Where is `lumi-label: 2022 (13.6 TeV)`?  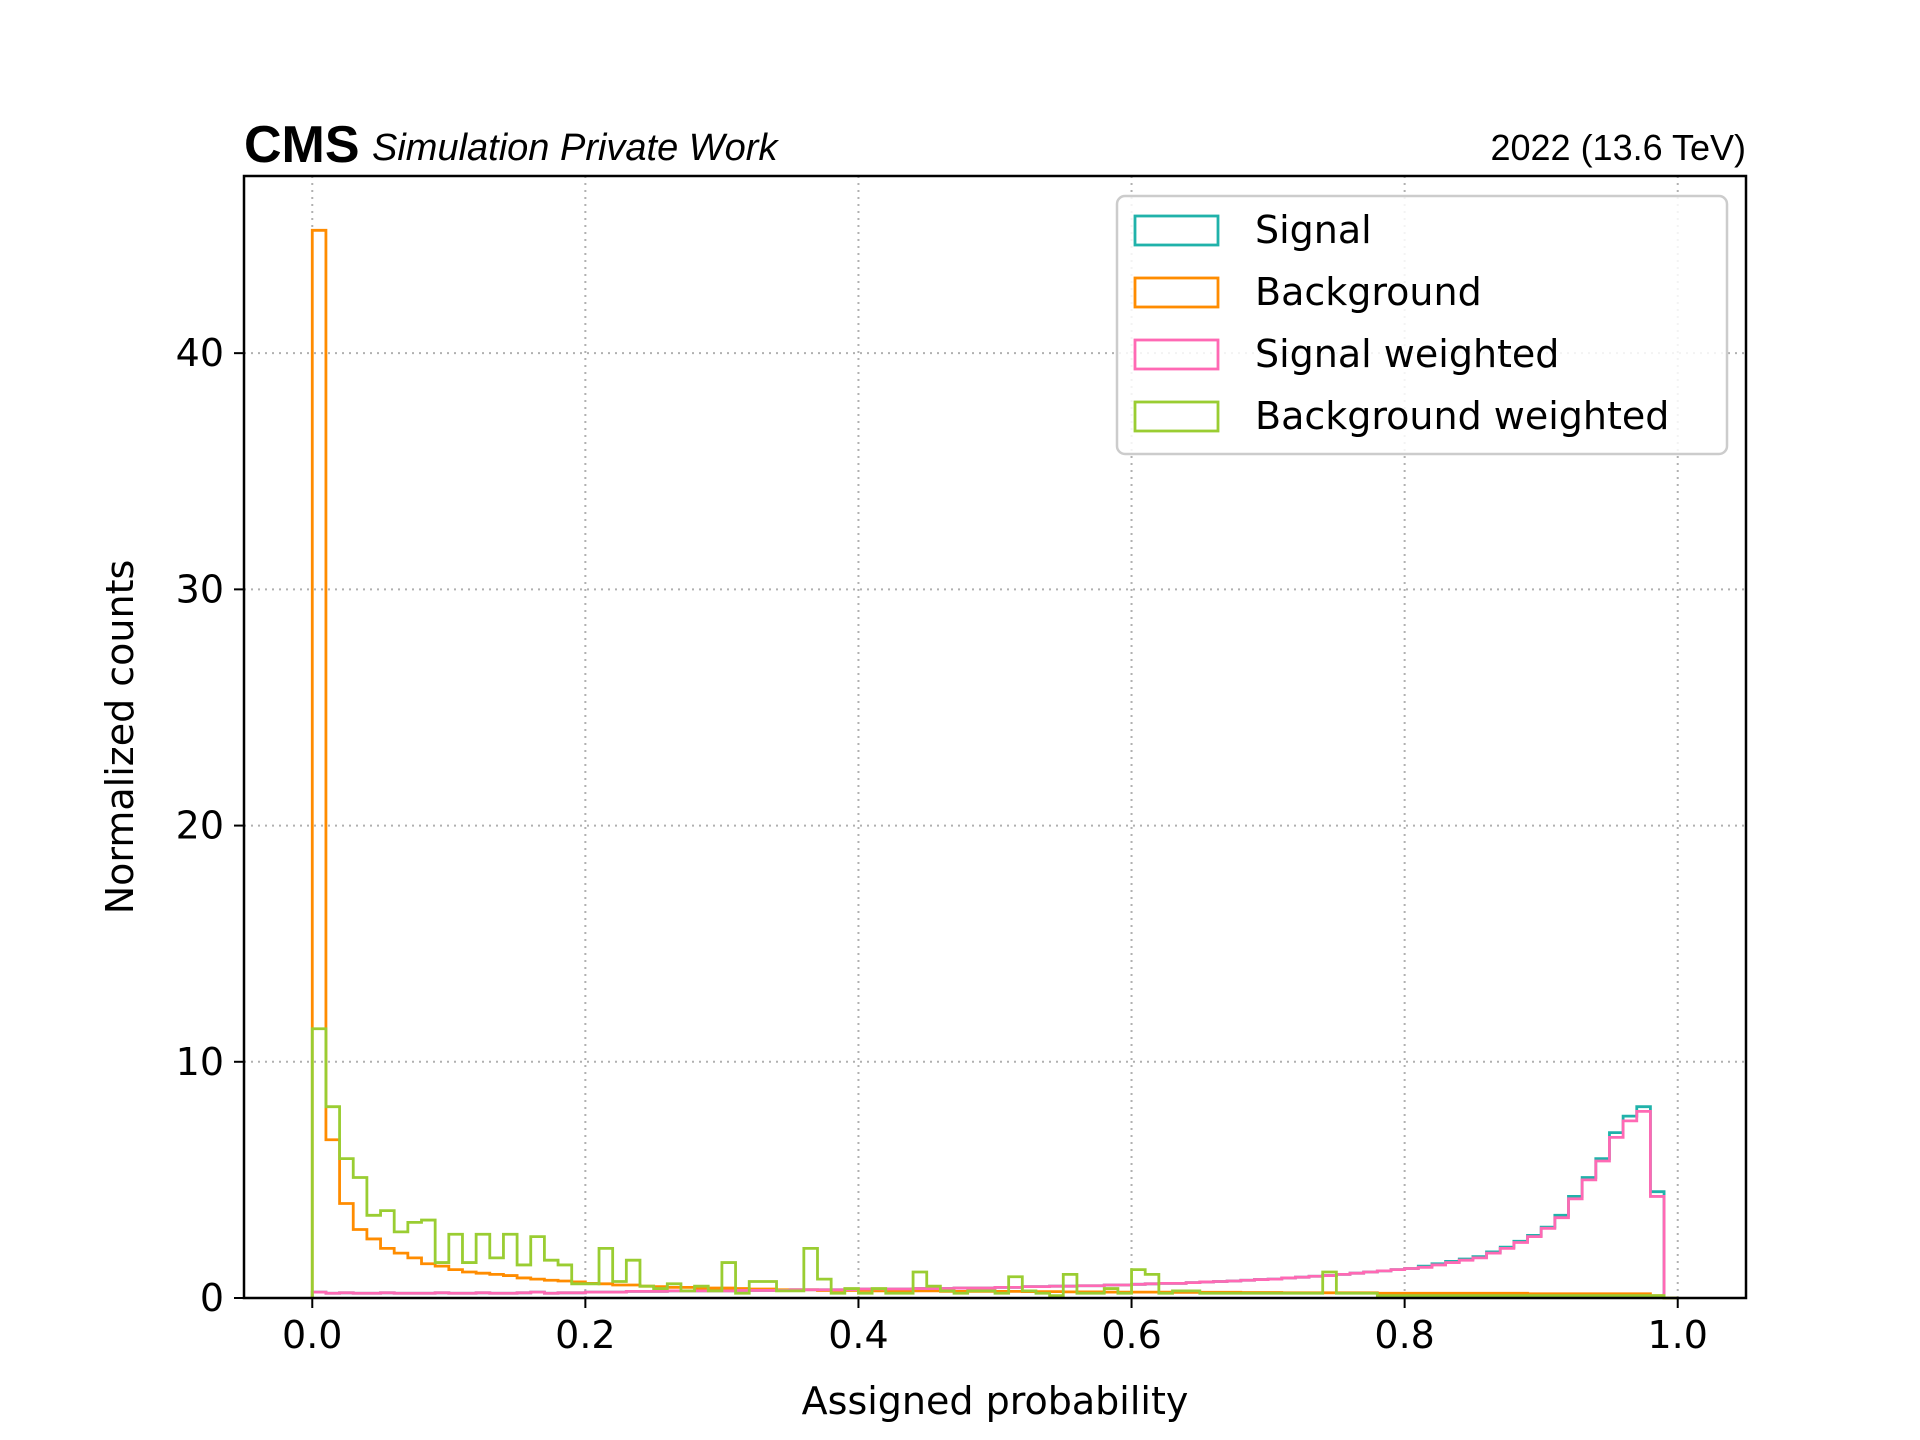
lumi-label: 2022 (13.6 TeV) is located at coordinates (1618, 147).